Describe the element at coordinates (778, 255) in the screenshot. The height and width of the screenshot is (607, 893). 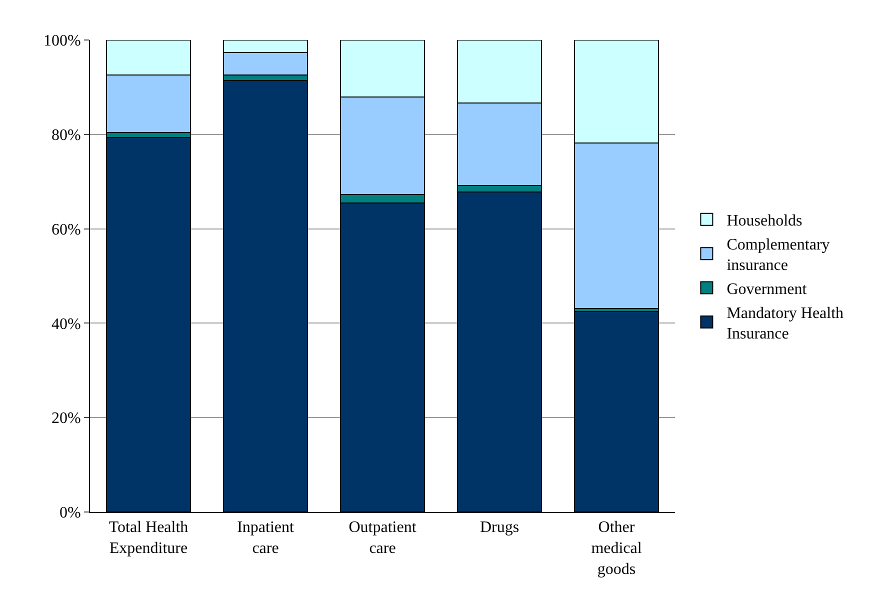
I see `legend-label: Complementary insurance` at that location.